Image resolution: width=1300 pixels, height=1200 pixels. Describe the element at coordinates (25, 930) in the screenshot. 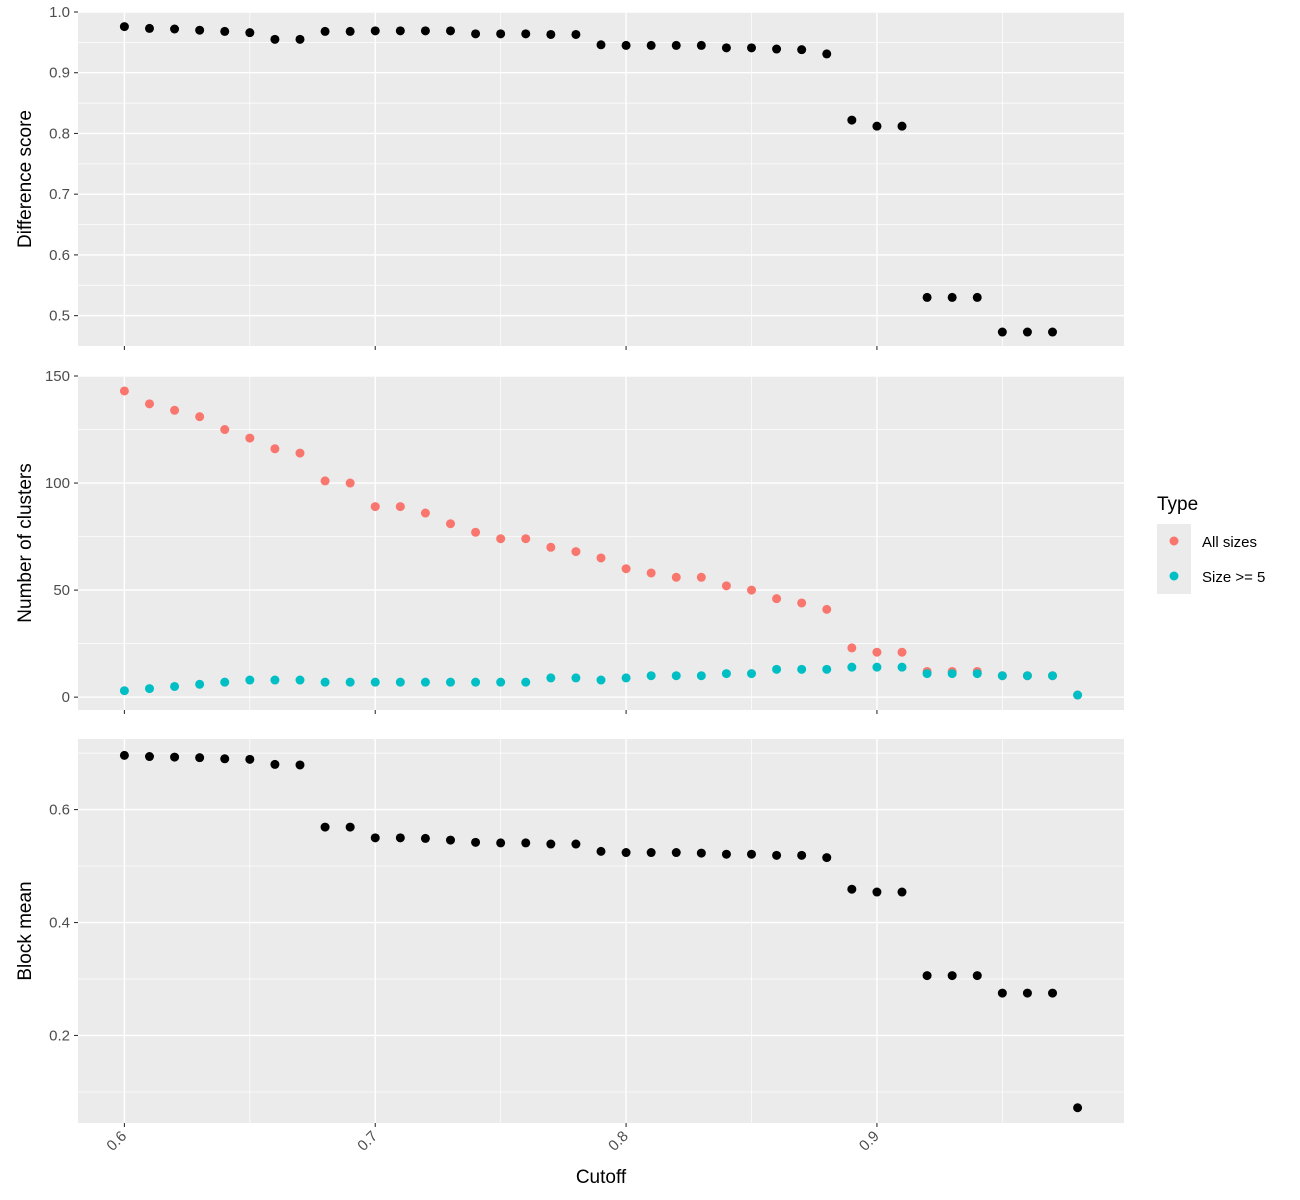

I see `y-axis-title: Block mean` at that location.